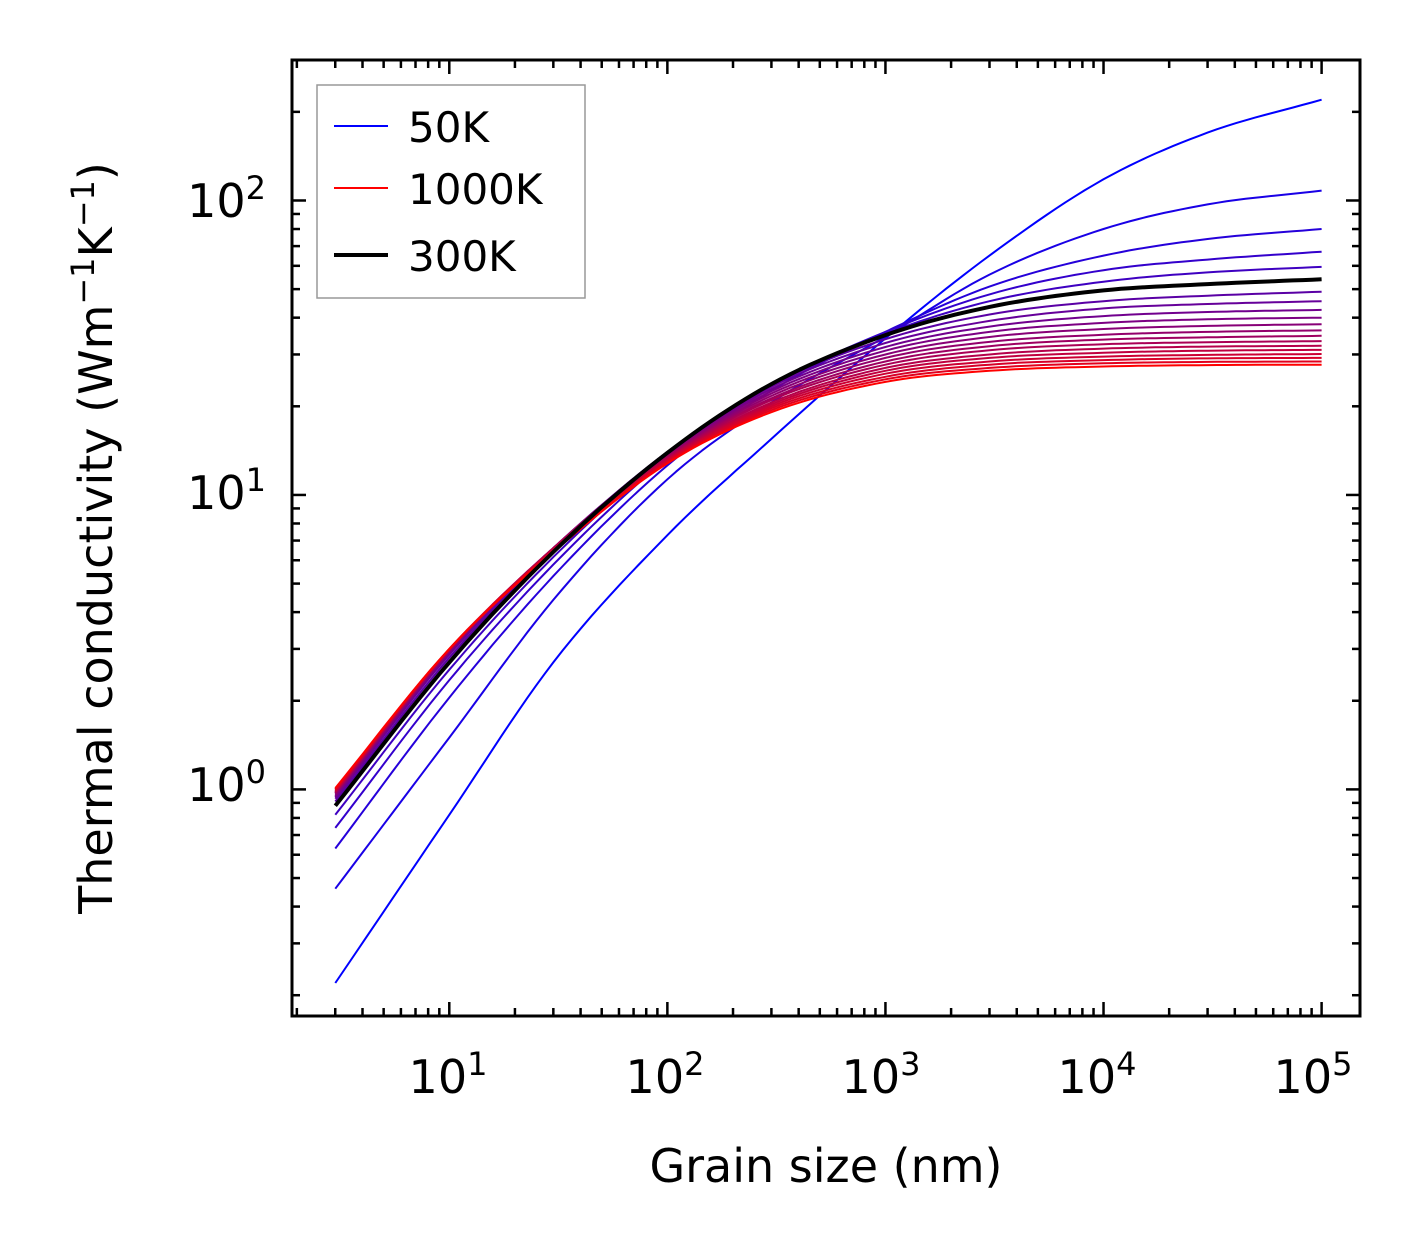 This screenshot has width=1421, height=1254. I want to click on legend-box, so click(451, 191).